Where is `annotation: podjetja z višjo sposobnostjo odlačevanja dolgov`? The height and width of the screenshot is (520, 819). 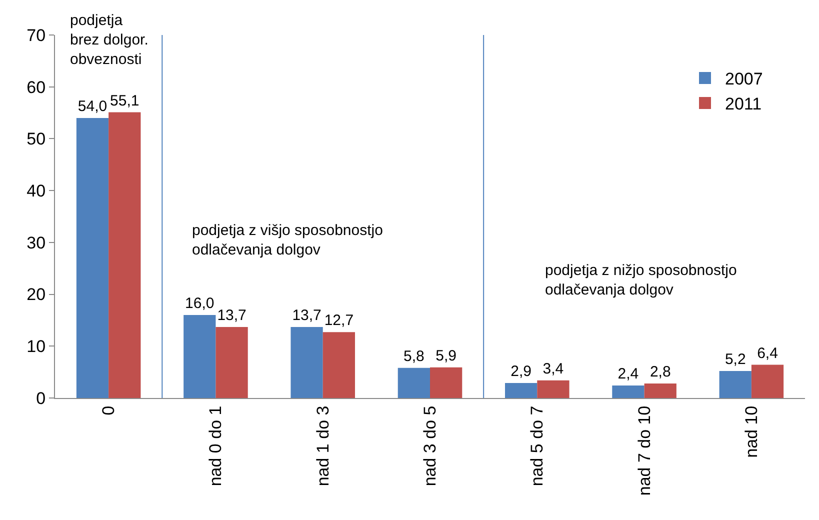
annotation: podjetja z višjo sposobnostjo odlačevanja dolgov is located at coordinates (287, 240).